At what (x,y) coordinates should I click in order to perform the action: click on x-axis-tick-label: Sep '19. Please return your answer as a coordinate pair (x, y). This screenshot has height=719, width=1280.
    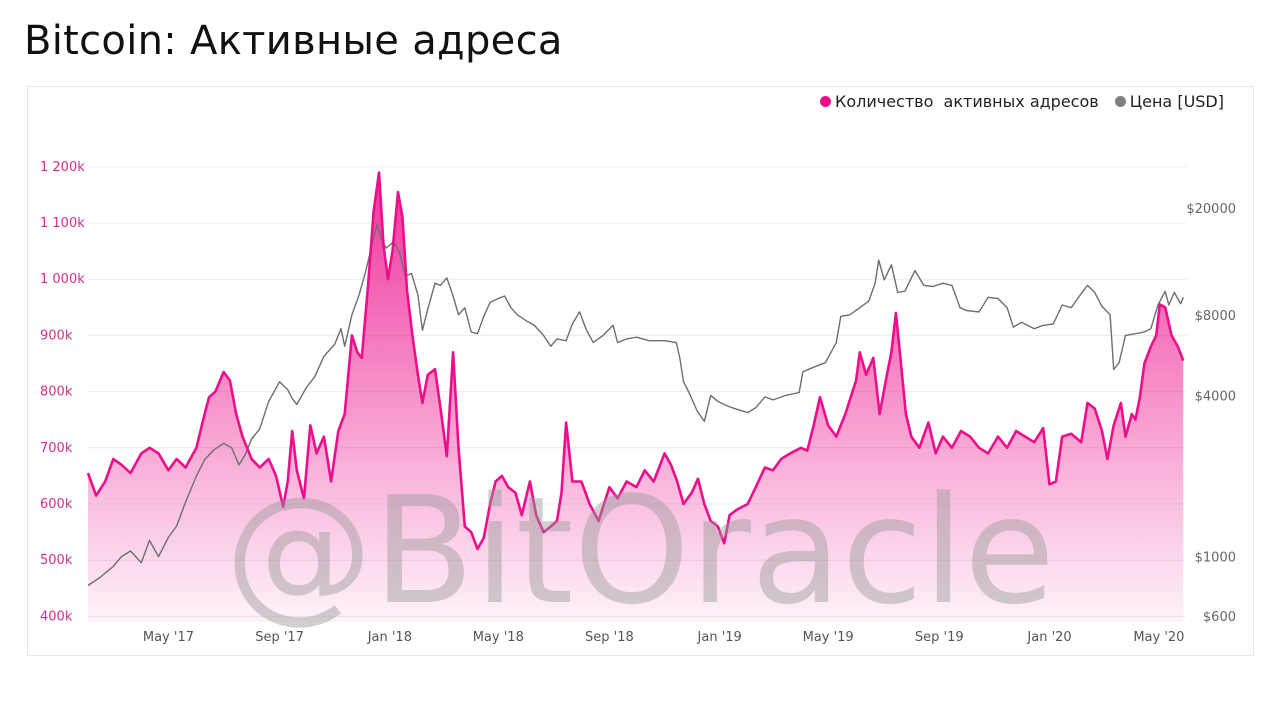
    Looking at the image, I should click on (939, 637).